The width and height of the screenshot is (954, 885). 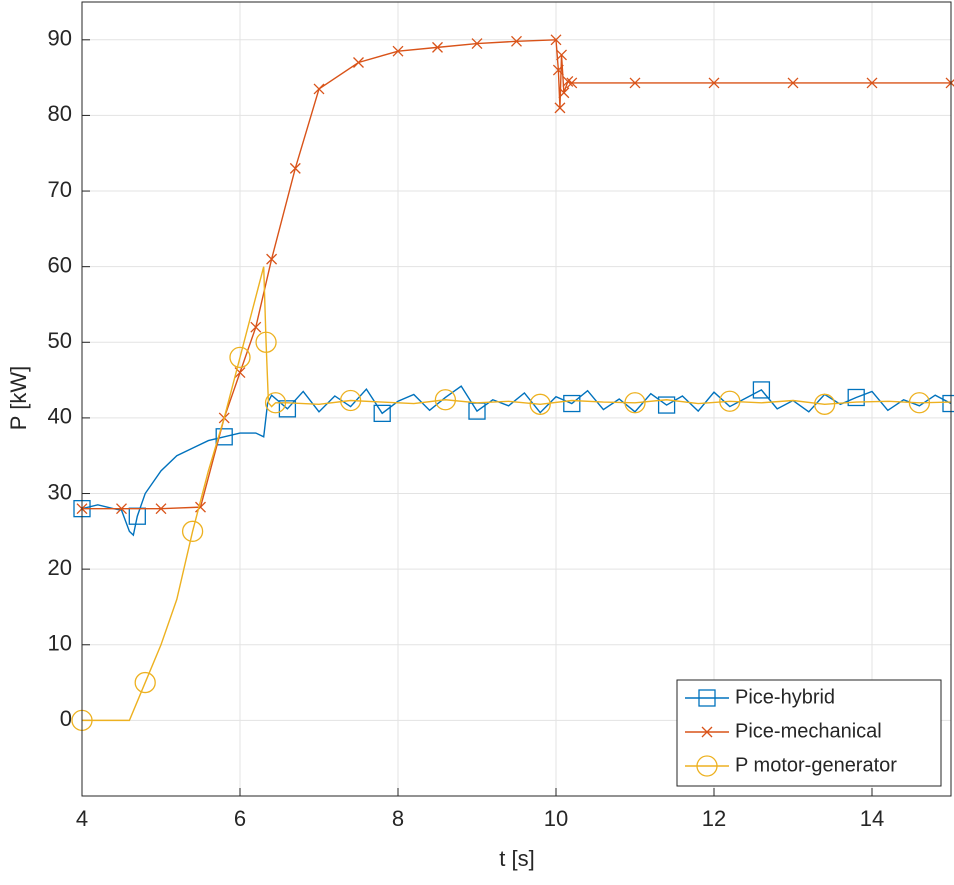 What do you see at coordinates (816, 765) in the screenshot?
I see `legend-label: P motor-generator` at bounding box center [816, 765].